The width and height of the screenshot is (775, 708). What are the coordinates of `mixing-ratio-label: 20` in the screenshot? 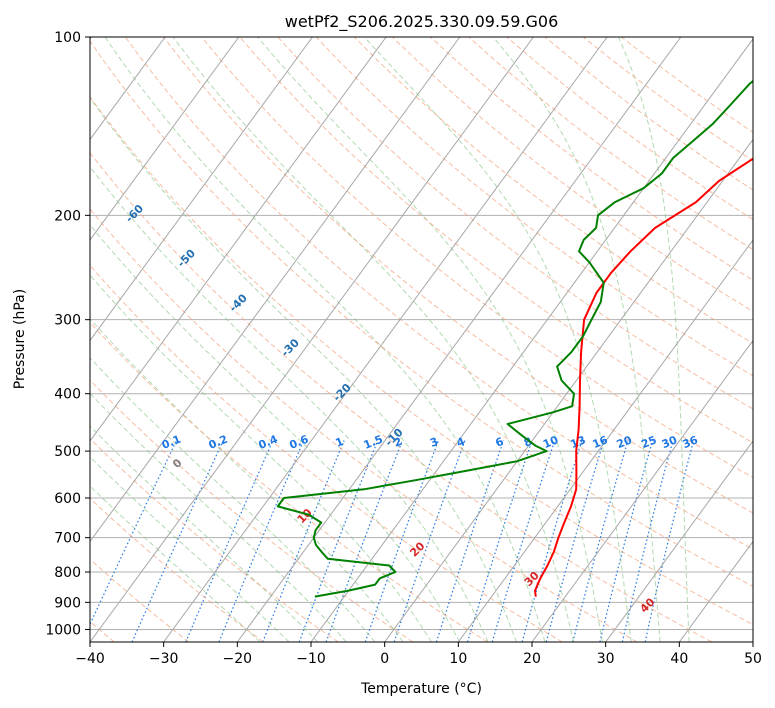 It's located at (624, 442).